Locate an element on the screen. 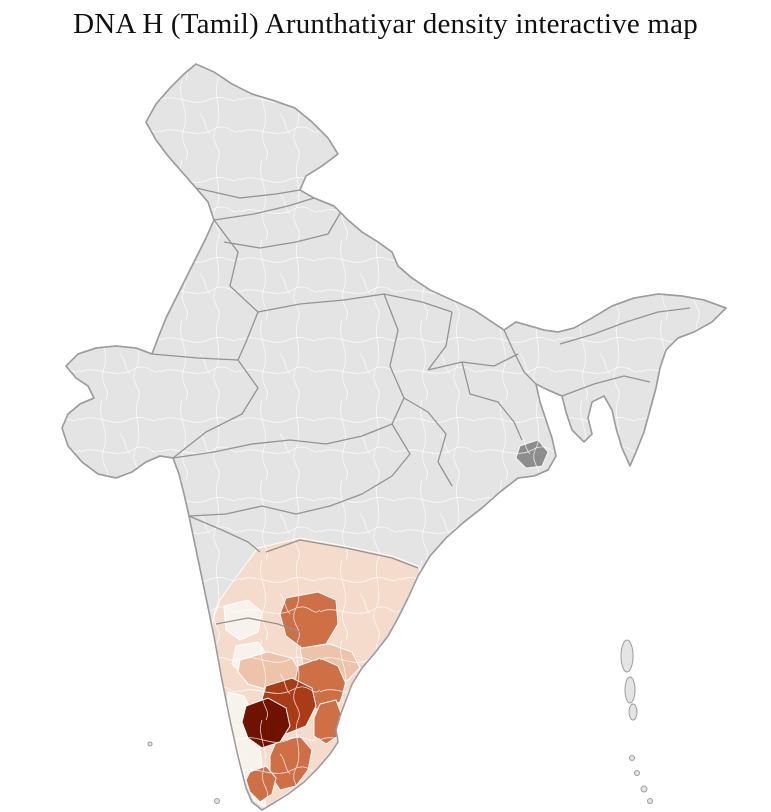 The image size is (771, 812). andaman-island-middle is located at coordinates (630, 690).